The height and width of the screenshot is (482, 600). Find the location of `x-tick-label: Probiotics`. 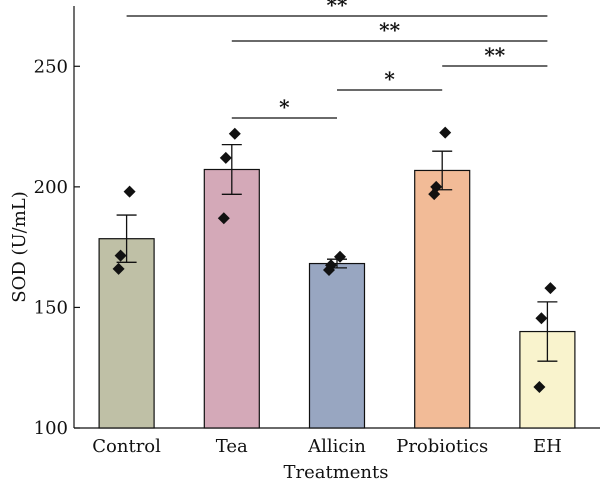

x-tick-label: Probiotics is located at coordinates (442, 446).